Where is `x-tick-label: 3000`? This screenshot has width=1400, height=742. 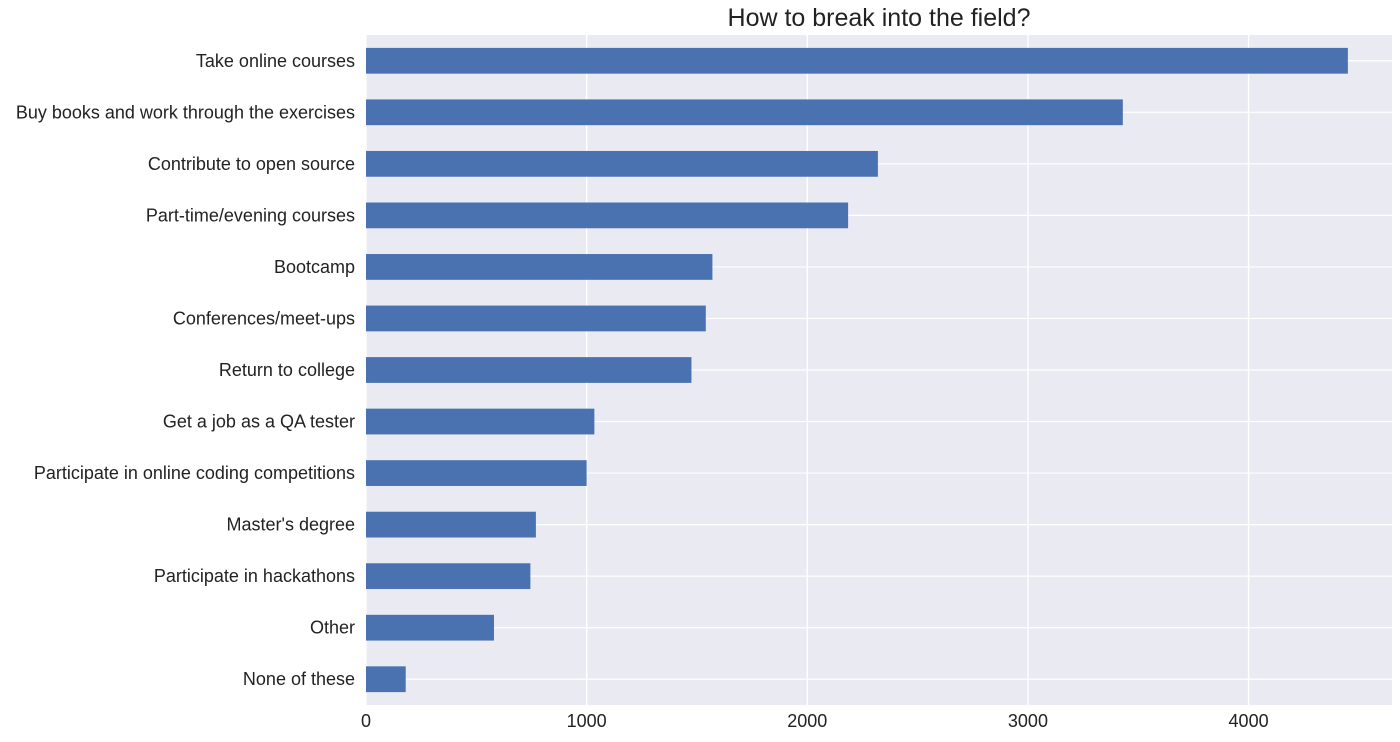 x-tick-label: 3000 is located at coordinates (1028, 721).